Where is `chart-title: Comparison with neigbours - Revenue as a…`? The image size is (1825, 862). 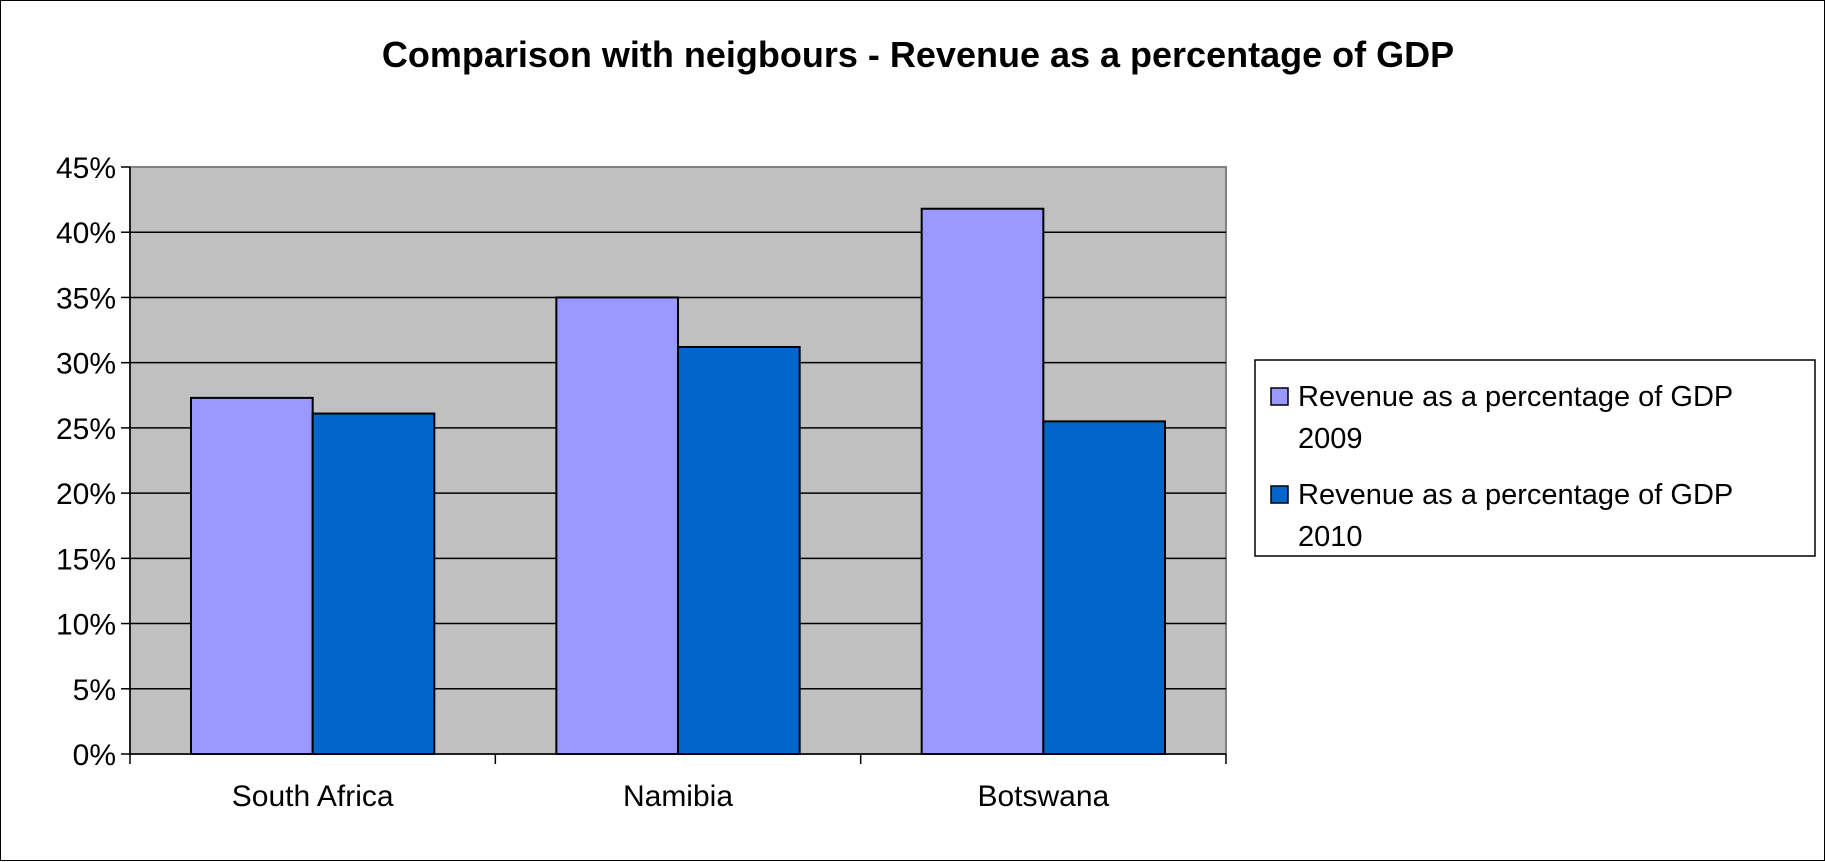 chart-title: Comparison with neigbours - Revenue as a… is located at coordinates (918, 54).